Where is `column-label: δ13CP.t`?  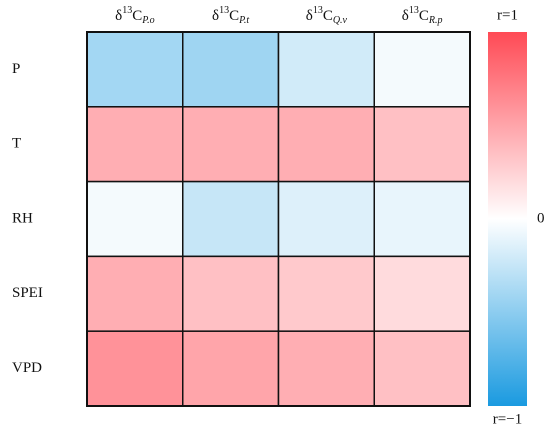
column-label: δ13CP.t is located at coordinates (230, 15).